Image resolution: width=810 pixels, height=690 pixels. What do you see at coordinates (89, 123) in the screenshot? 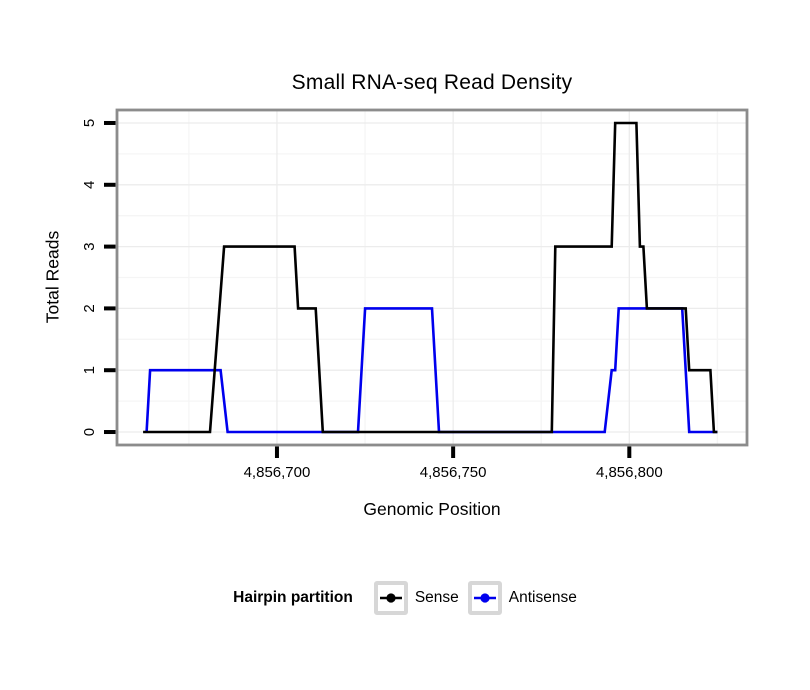
I see `y-tick-label: 5` at bounding box center [89, 123].